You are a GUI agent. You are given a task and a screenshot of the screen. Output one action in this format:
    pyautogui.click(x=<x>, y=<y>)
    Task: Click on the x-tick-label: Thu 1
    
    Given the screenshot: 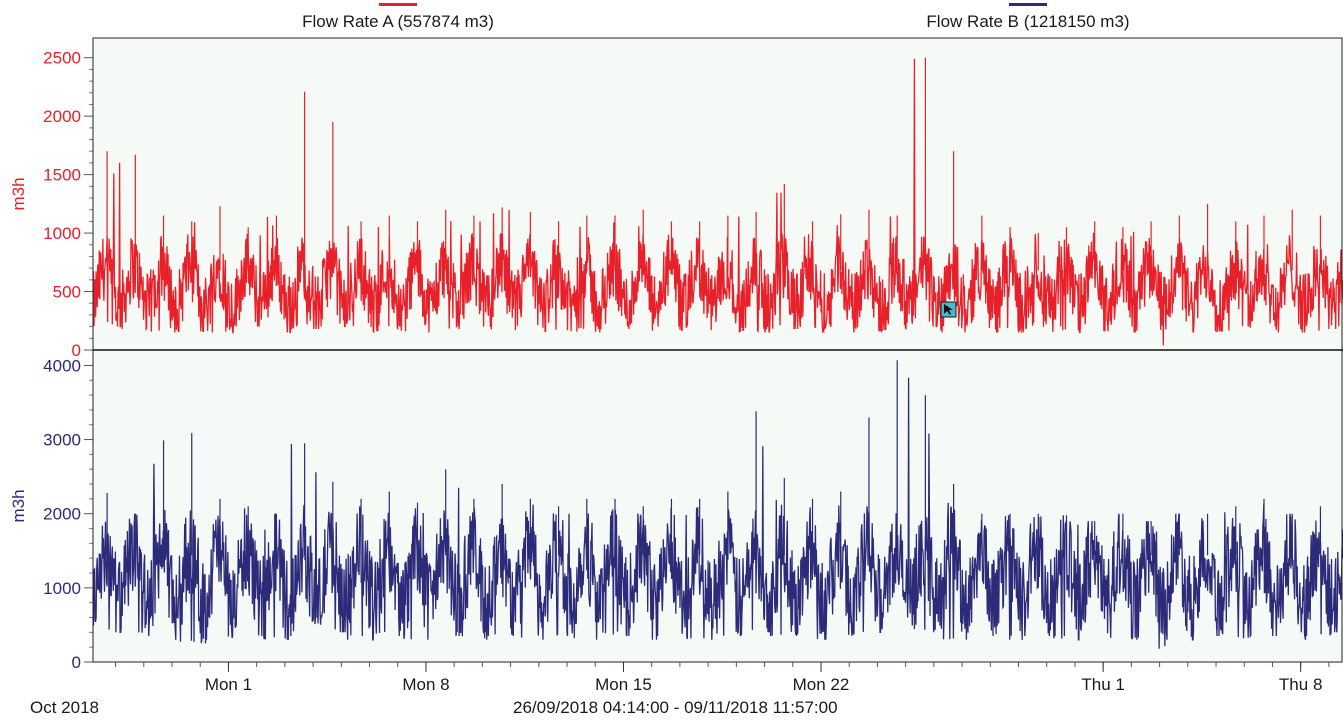 What is the action you would take?
    pyautogui.click(x=1102, y=684)
    